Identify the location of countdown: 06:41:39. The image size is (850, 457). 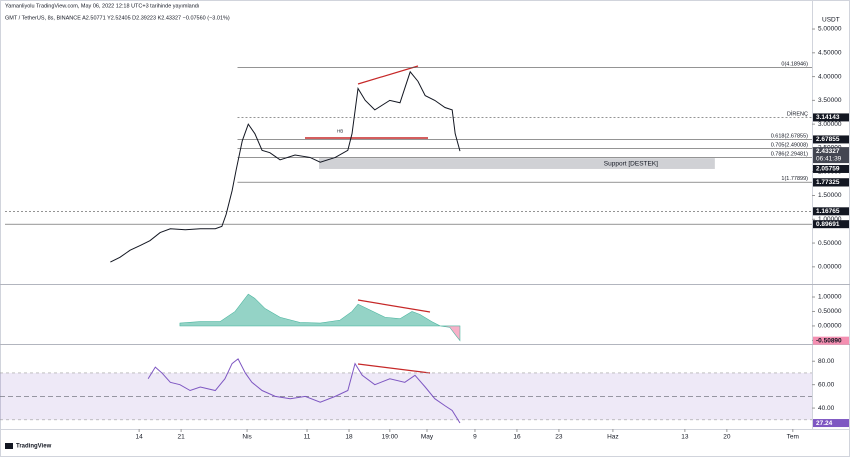
(829, 158).